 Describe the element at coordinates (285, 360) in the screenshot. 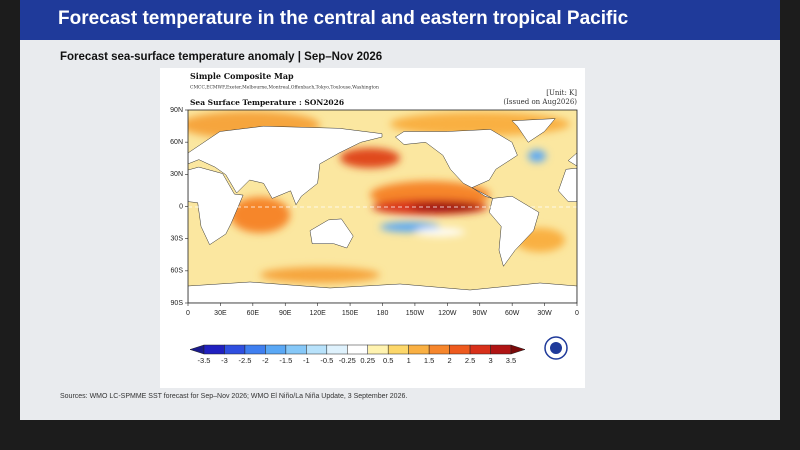

I see `colorbar-label: -1.5` at that location.